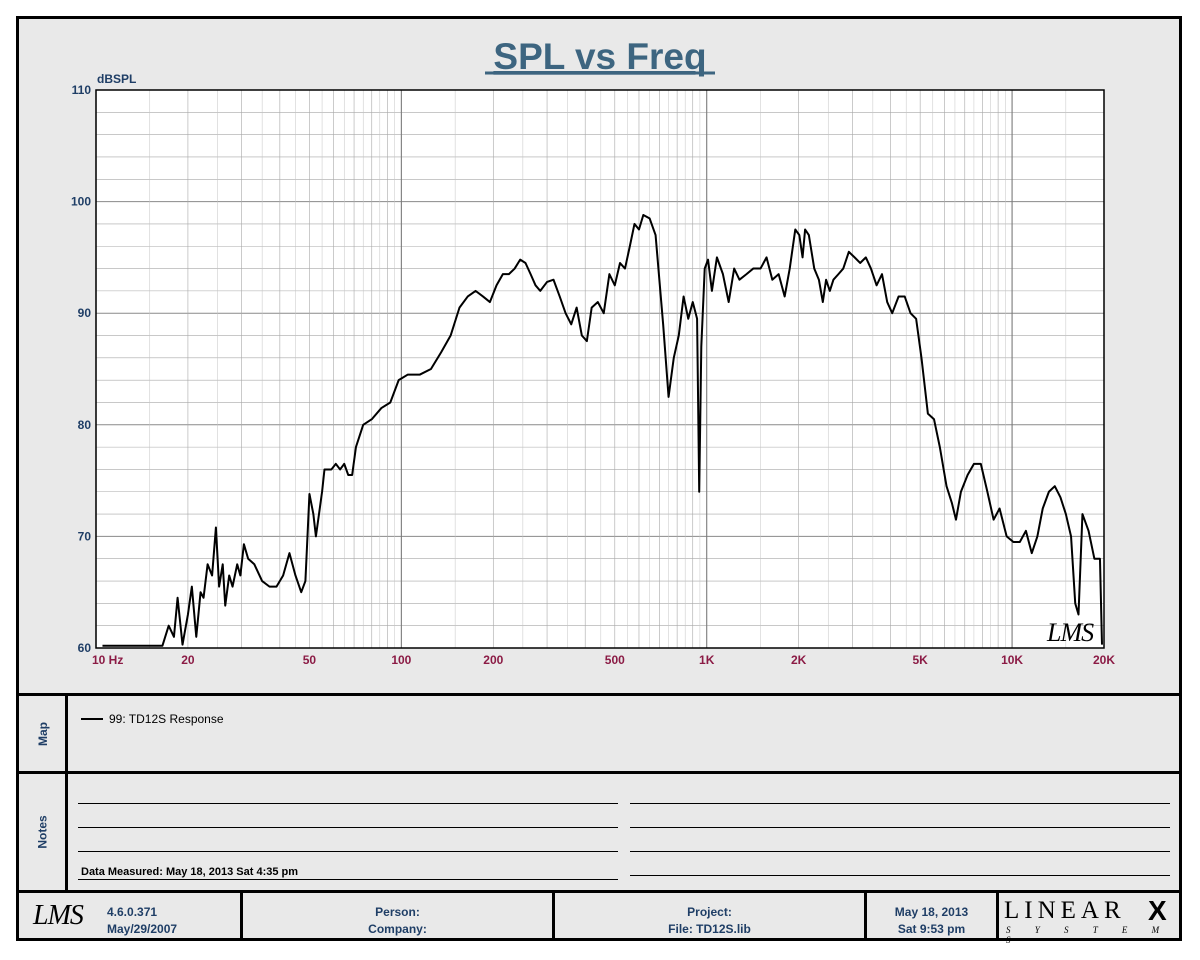 The width and height of the screenshot is (1200, 960). What do you see at coordinates (615, 660) in the screenshot?
I see `x-tick-label: 500` at bounding box center [615, 660].